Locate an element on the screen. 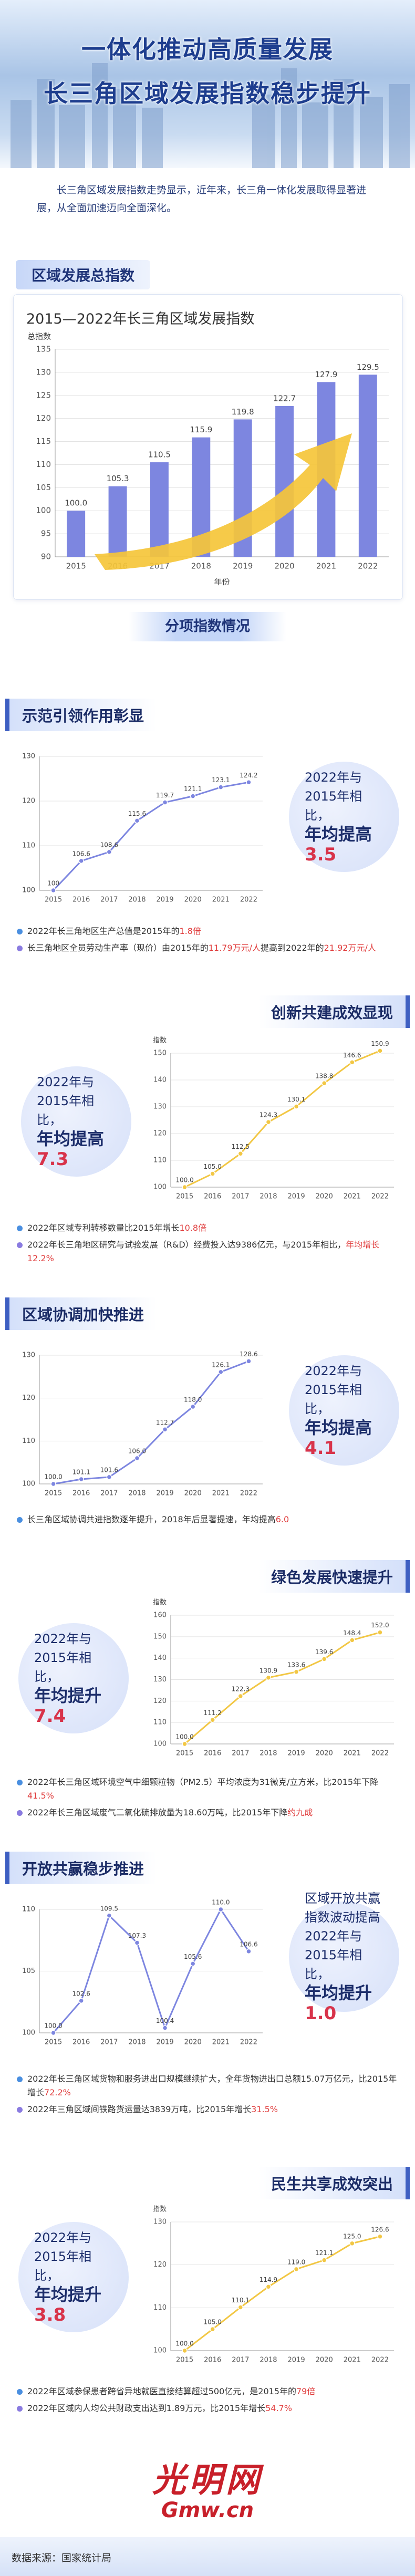 The height and width of the screenshot is (2576, 415). bullet-highlight: 10.8倍 is located at coordinates (193, 1228).